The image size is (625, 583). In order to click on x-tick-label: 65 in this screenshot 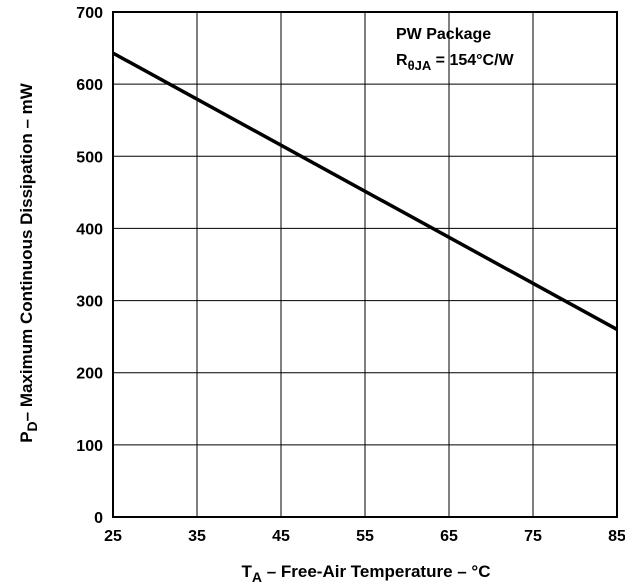, I will do `click(449, 536)`.